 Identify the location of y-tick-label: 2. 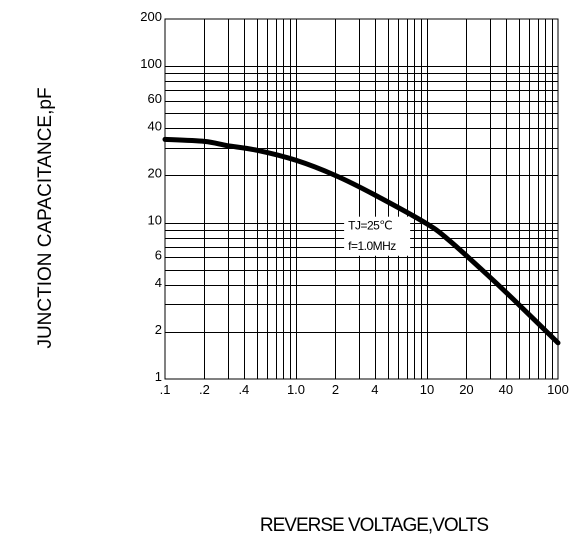
(158, 329).